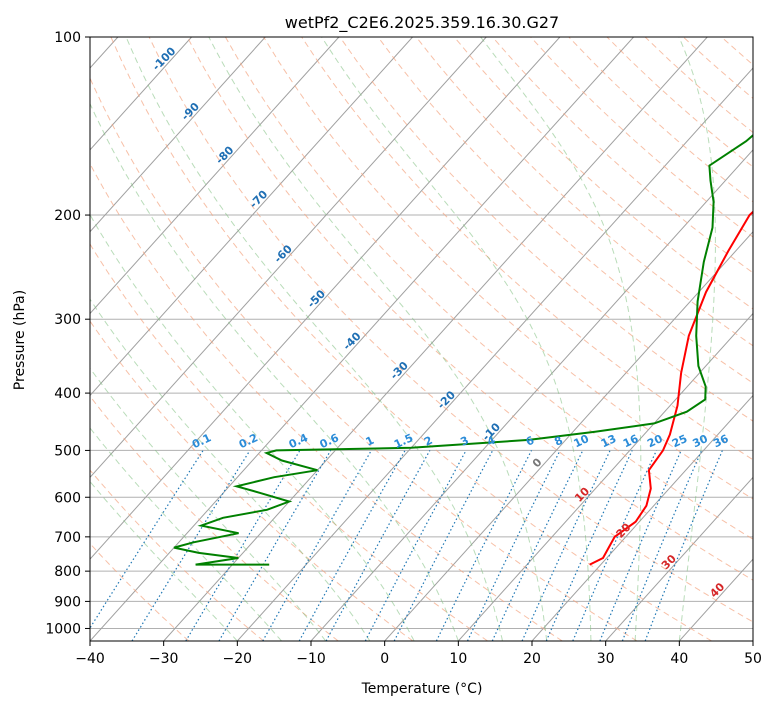  I want to click on x-axis-label: Temperature (°C), so click(422, 689).